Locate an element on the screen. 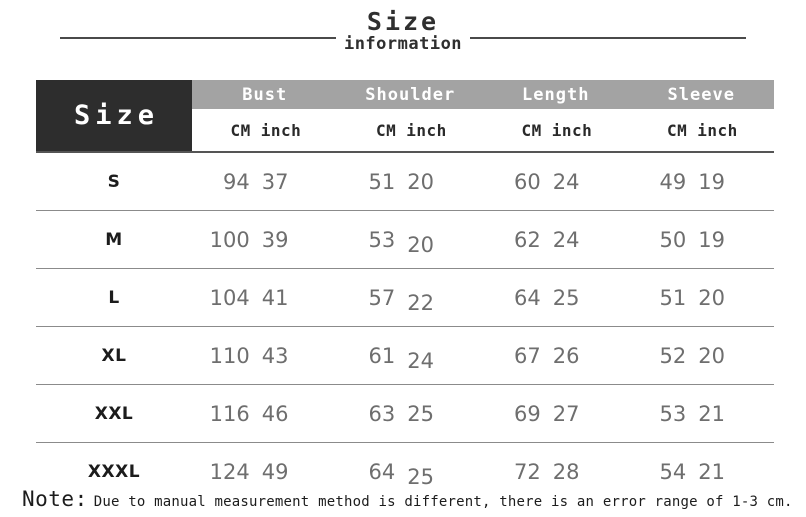  size-column-header-label: Size is located at coordinates (116, 115).